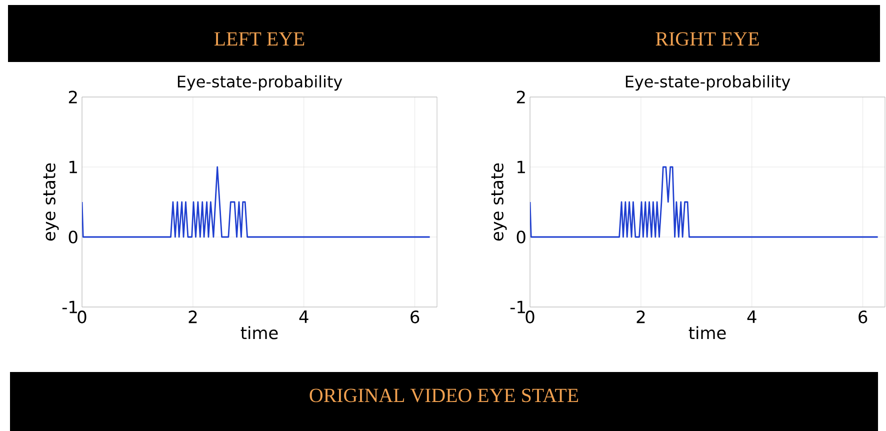 This screenshot has width=886, height=431. Describe the element at coordinates (444, 395) in the screenshot. I see `text: ORIGINAL VIDEO EYE STATE` at that location.